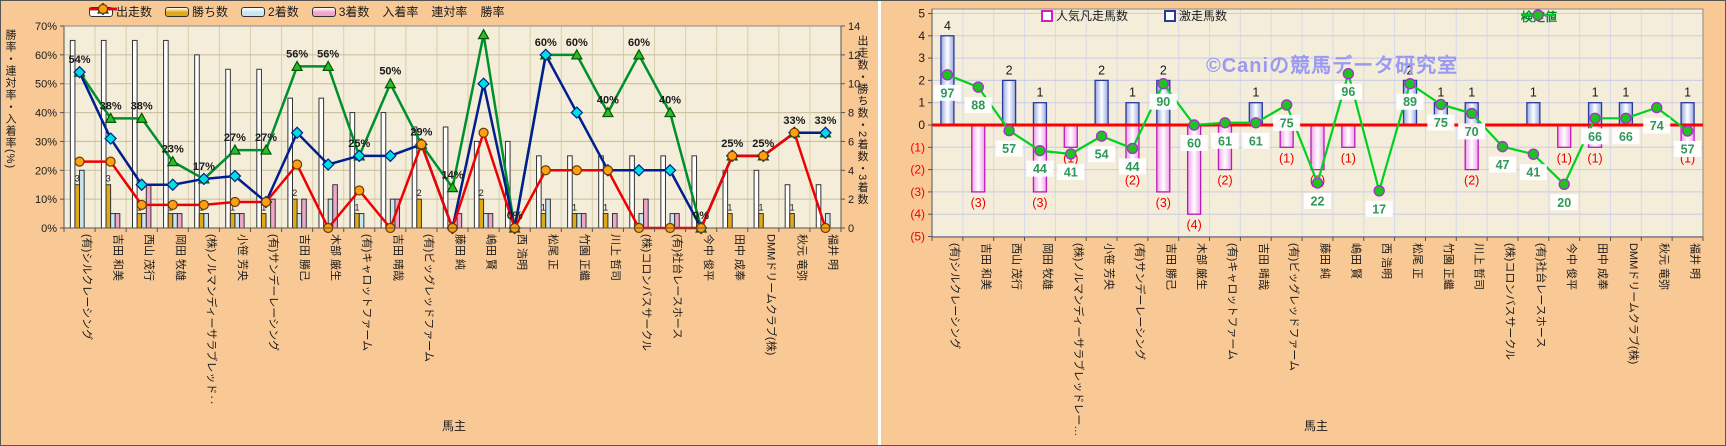 This screenshot has width=1726, height=446. What do you see at coordinates (1286, 158) in the screenshot?
I see `pink-bar-label: (1)` at bounding box center [1286, 158].